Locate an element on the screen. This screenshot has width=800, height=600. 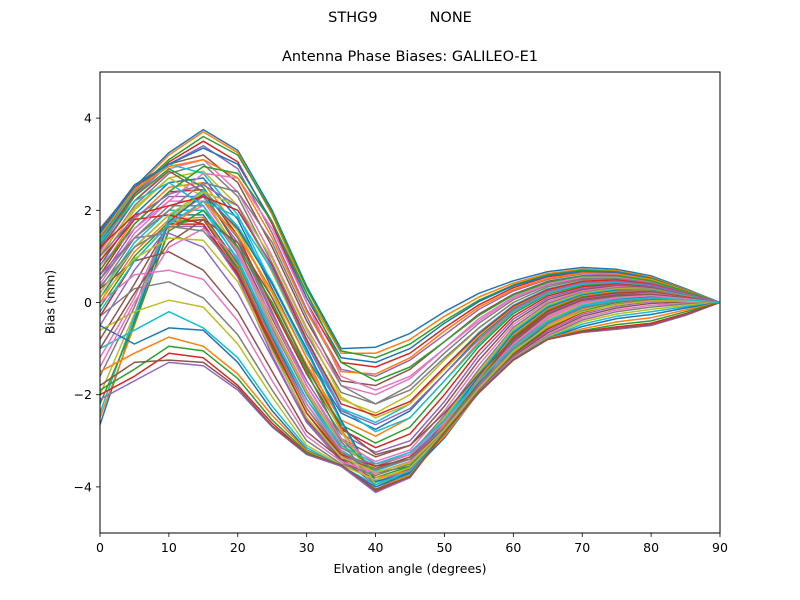
chart-title: Antenna Phase Biases: GALILEO-E1 is located at coordinates (410, 57).